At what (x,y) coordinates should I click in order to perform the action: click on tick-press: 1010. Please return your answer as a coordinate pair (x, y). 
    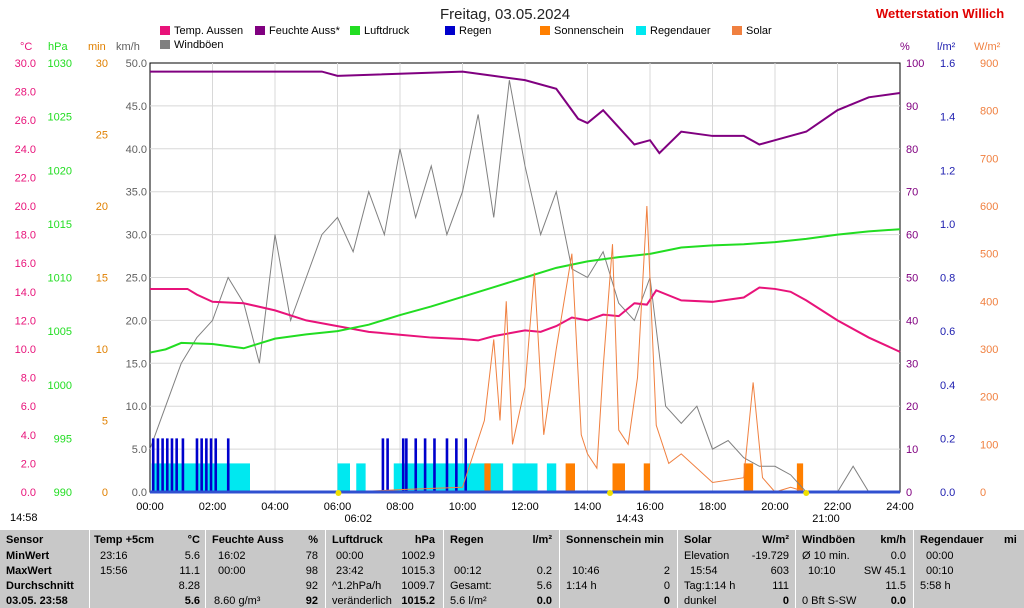
    Looking at the image, I should click on (60, 279).